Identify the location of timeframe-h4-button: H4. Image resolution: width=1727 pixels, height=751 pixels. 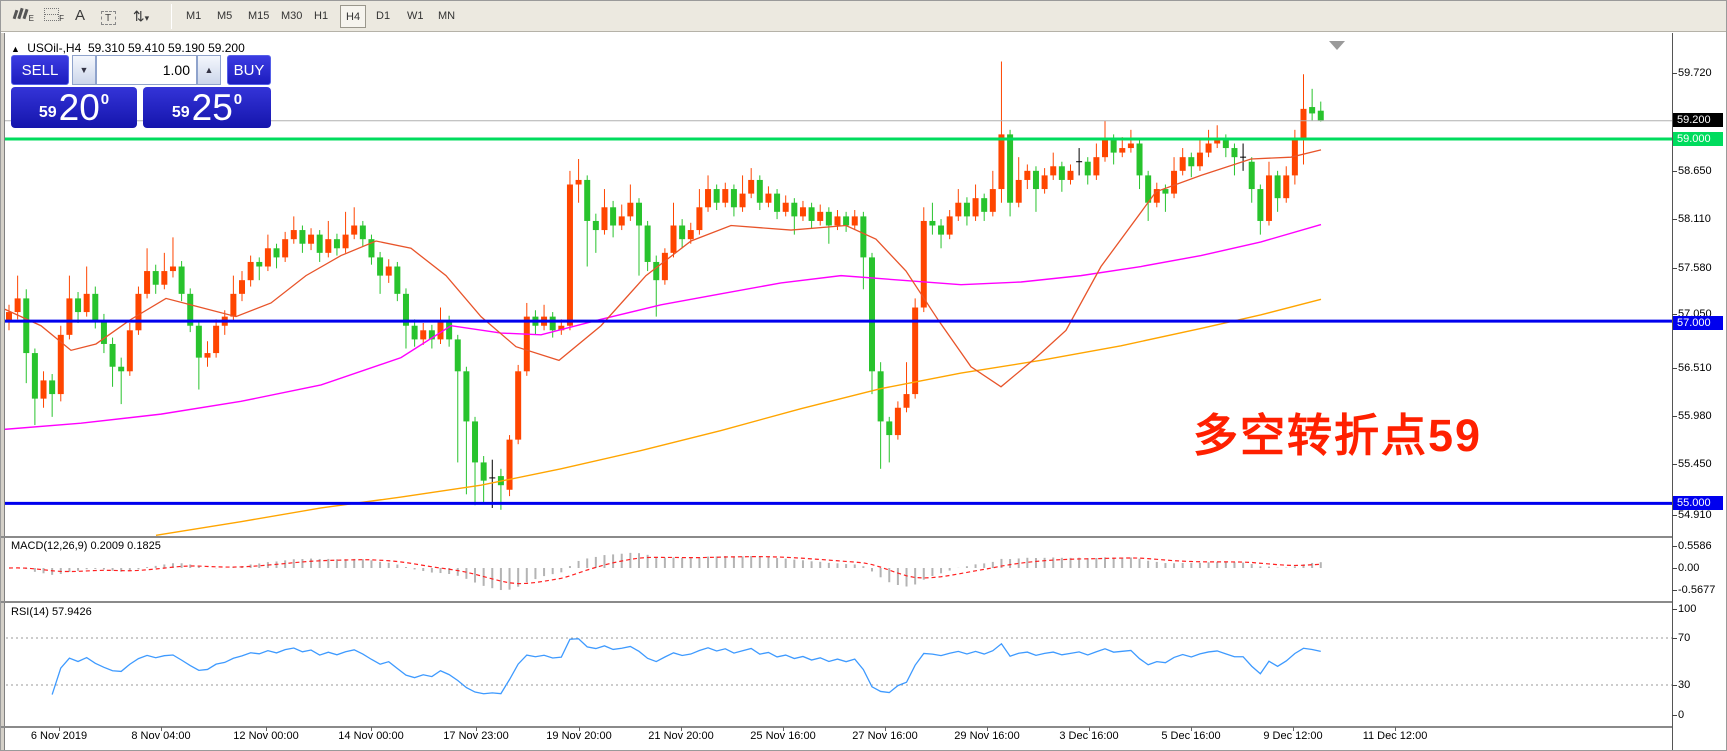
(353, 16).